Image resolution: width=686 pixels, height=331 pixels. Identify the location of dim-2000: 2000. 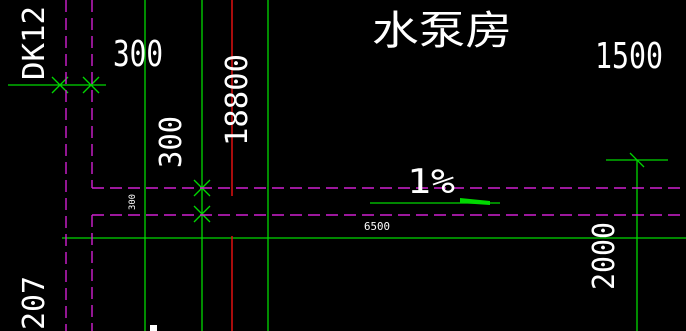
(604, 256).